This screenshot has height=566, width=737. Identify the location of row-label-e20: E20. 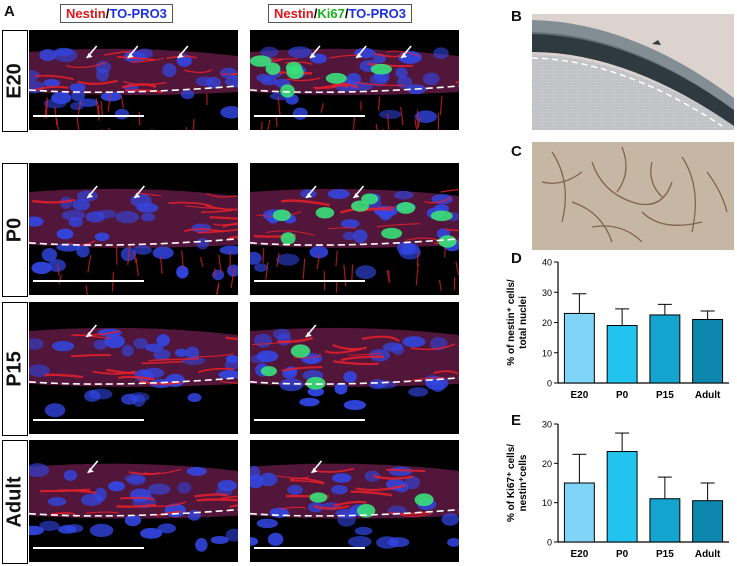
(15, 81).